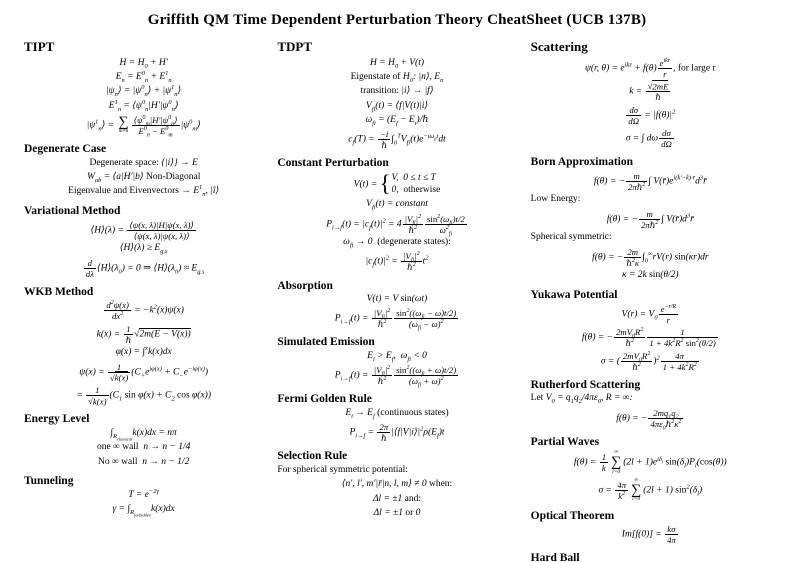 Image resolution: width=794 pixels, height=562 pixels. Describe the element at coordinates (144, 461) in the screenshot. I see `formula-line: No ∞ wall n → n − 1/2` at that location.